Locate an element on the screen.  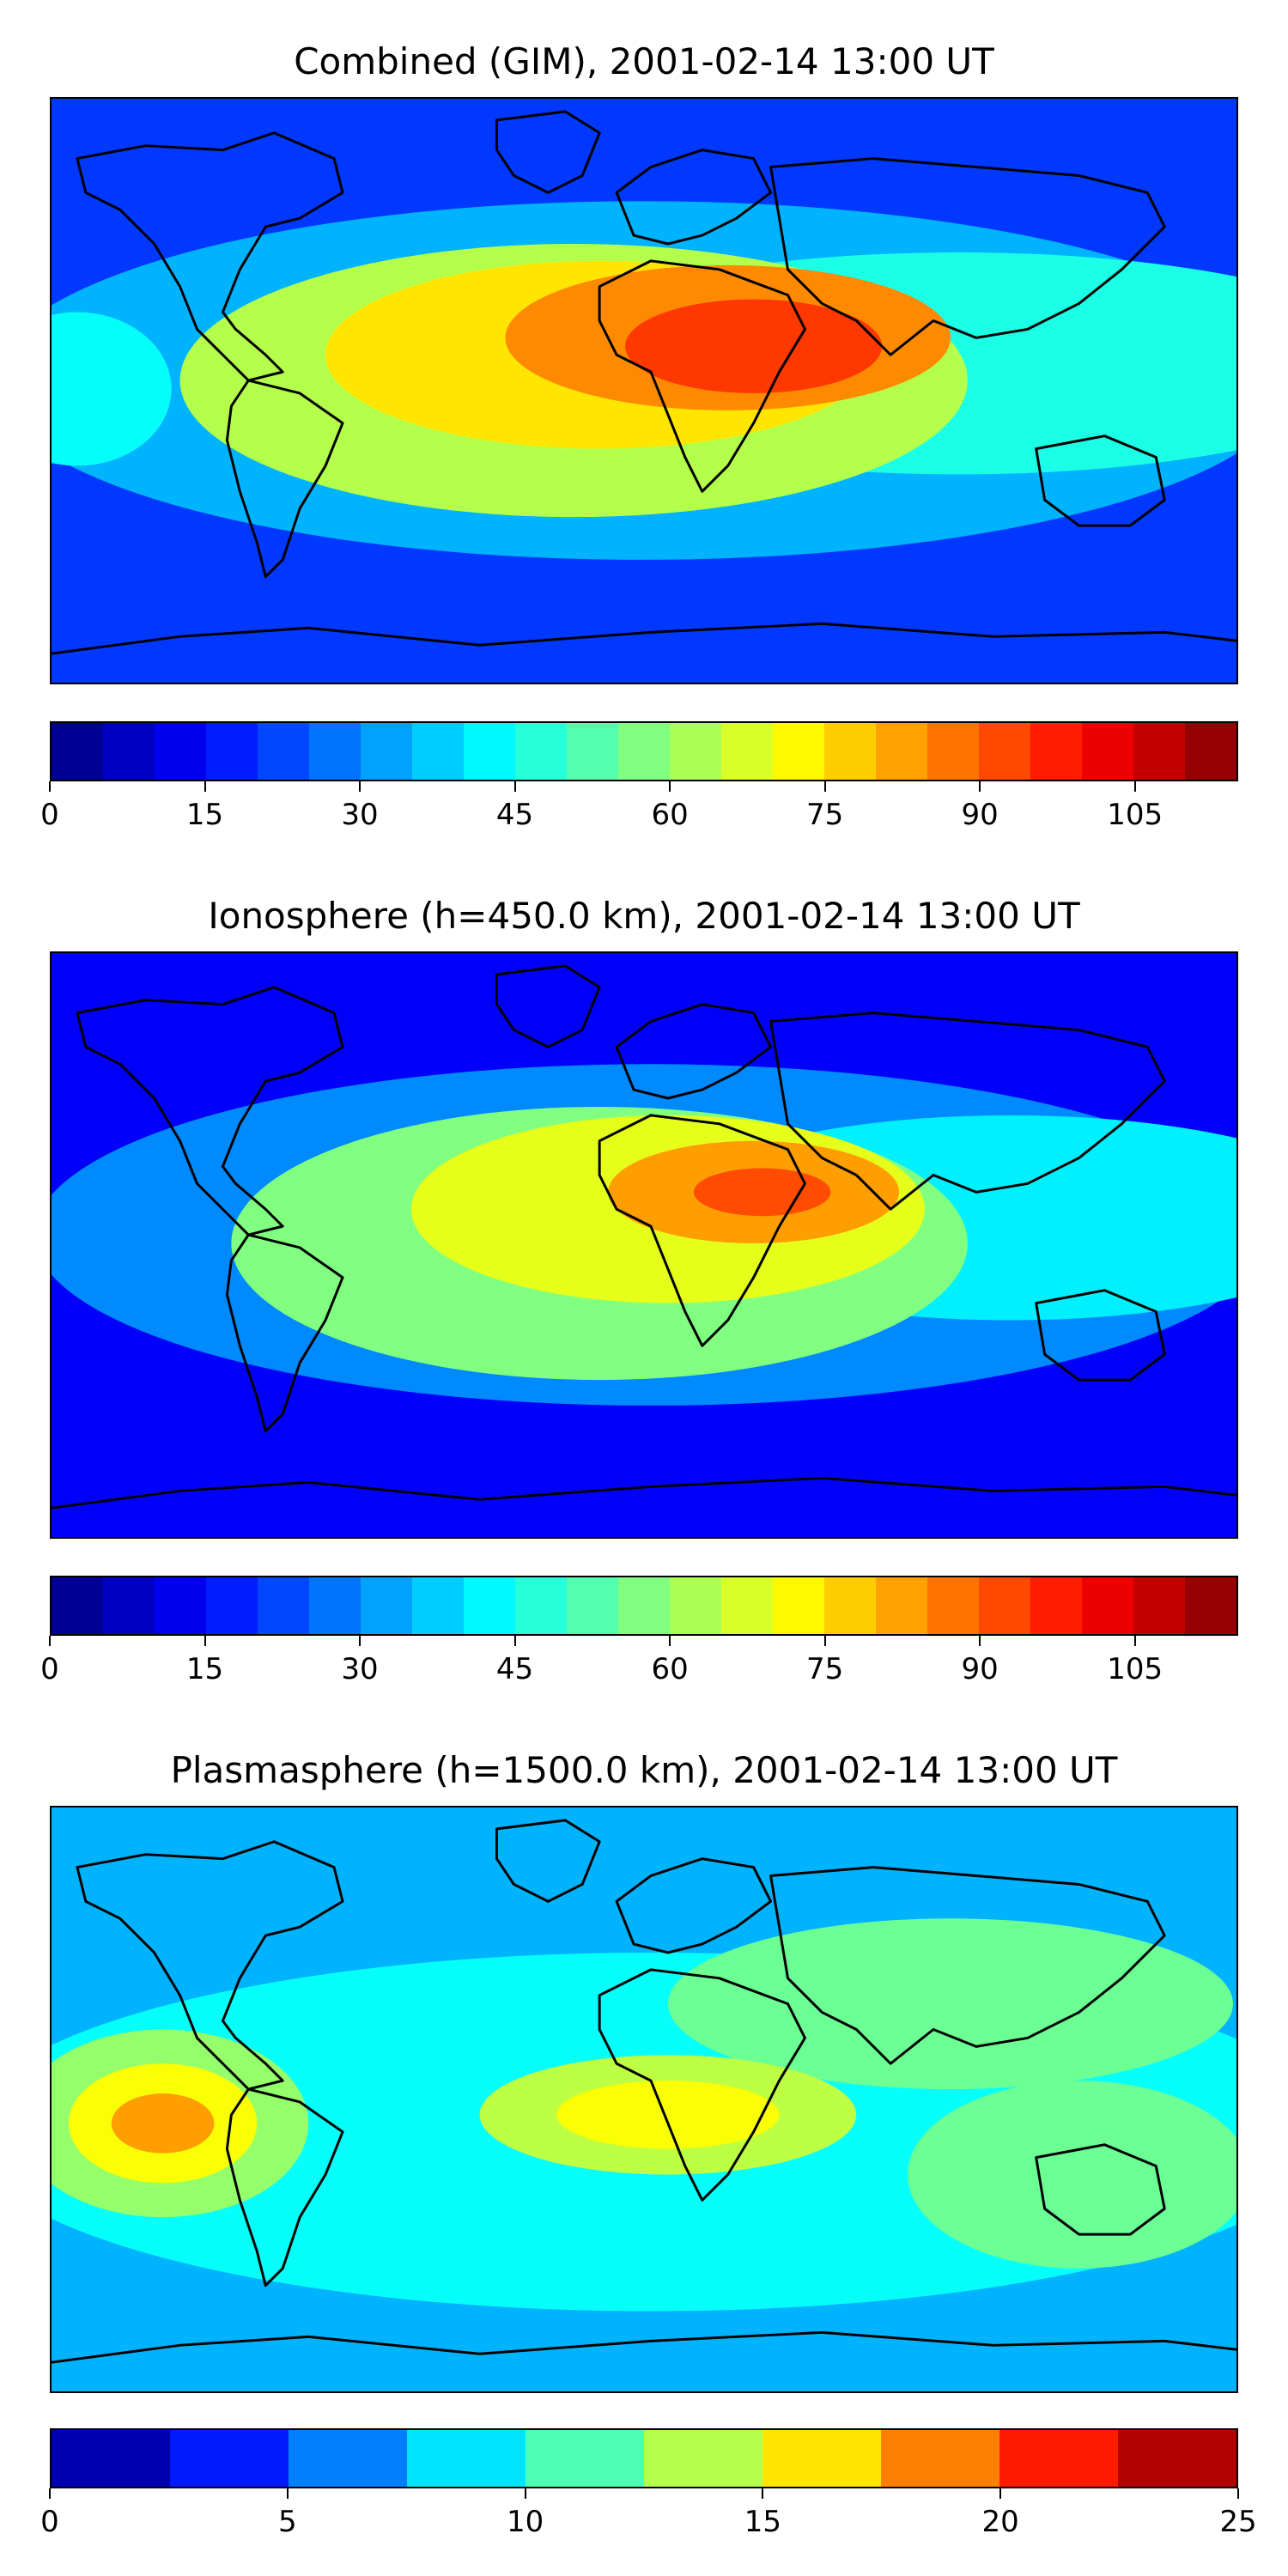
colorbar-tick-label: 10 is located at coordinates (525, 2522).